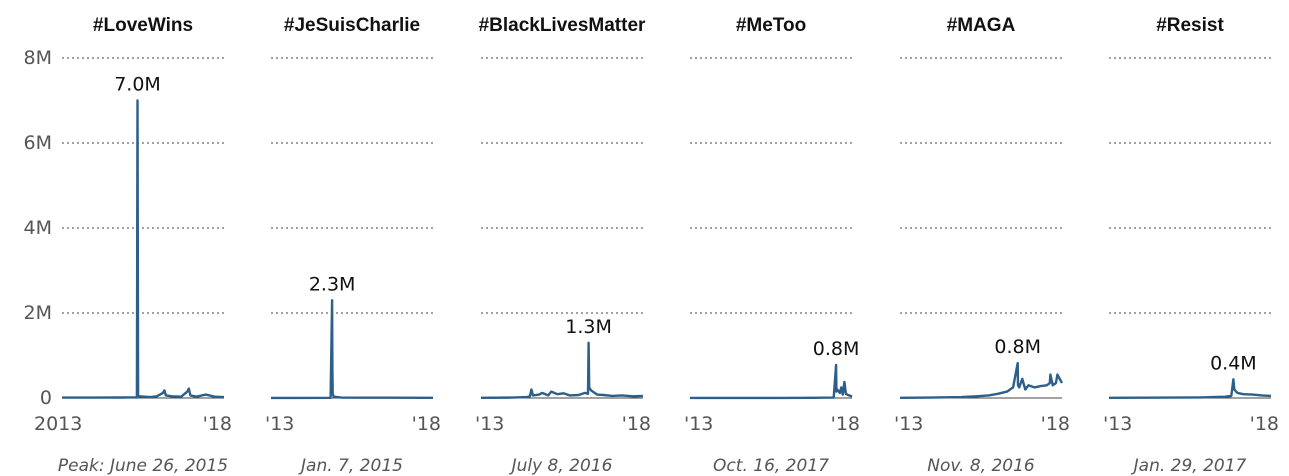 The height and width of the screenshot is (476, 1289). Describe the element at coordinates (562, 25) in the screenshot. I see `panel-title: #BlackLivesMatter` at that location.